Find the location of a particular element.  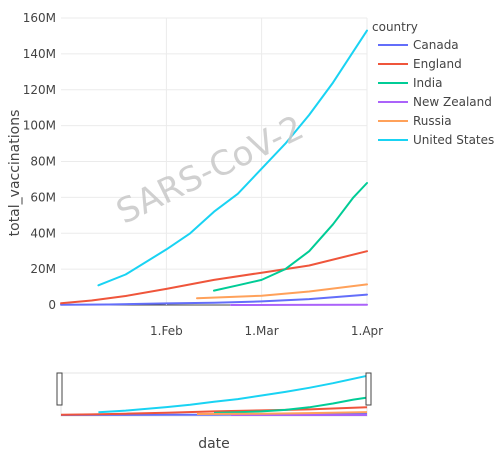

range-slider is located at coordinates (214, 394).